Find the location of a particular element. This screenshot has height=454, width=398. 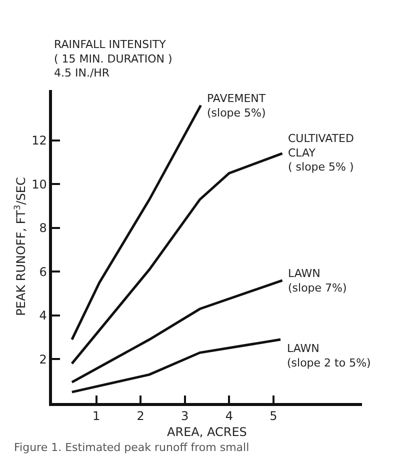

chart-title: RAINFALL INTENSITY ( 15 MIN. DURATION ) is located at coordinates (113, 52).